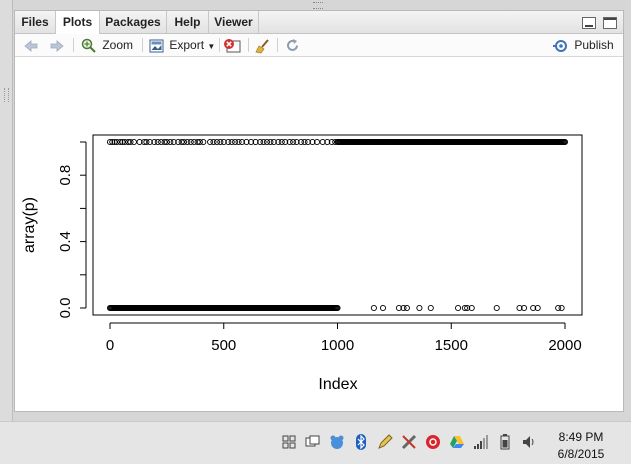 The width and height of the screenshot is (631, 464). I want to click on zoom-label: Zoom, so click(118, 45).